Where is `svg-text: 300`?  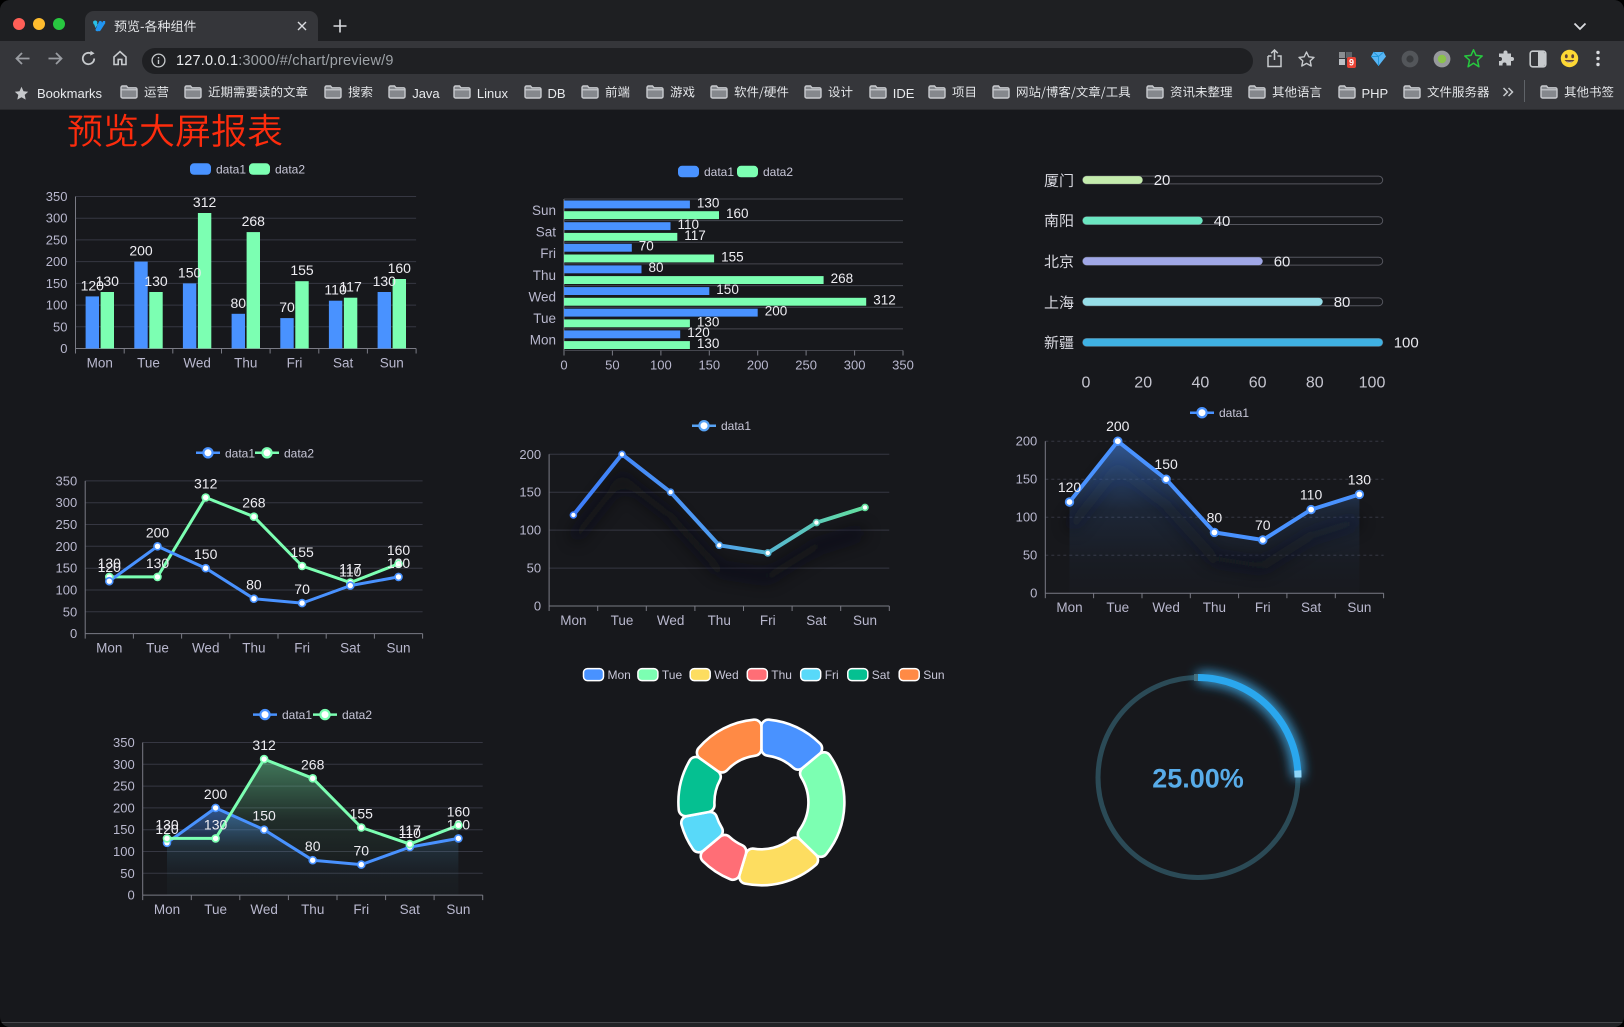 svg-text: 300 is located at coordinates (66, 502).